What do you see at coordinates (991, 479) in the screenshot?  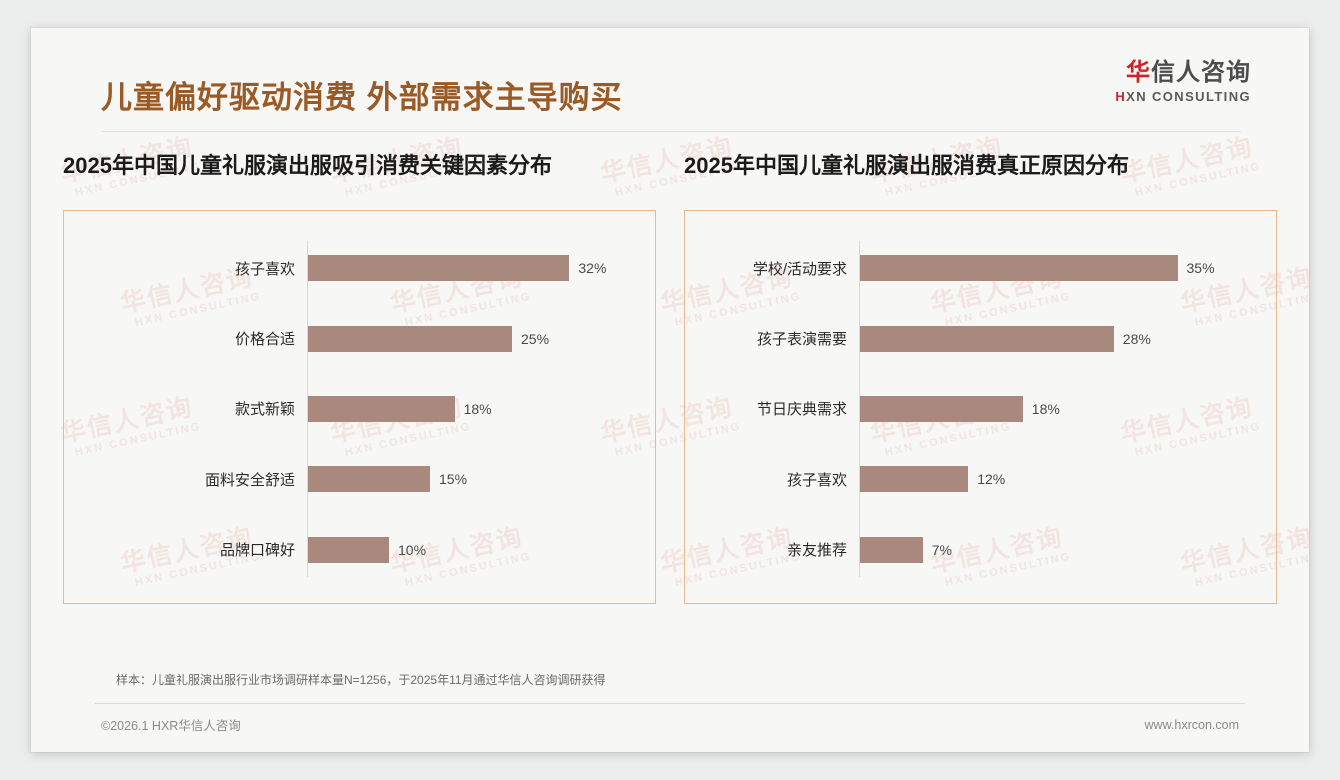 I see `bar-value-label: 12%` at bounding box center [991, 479].